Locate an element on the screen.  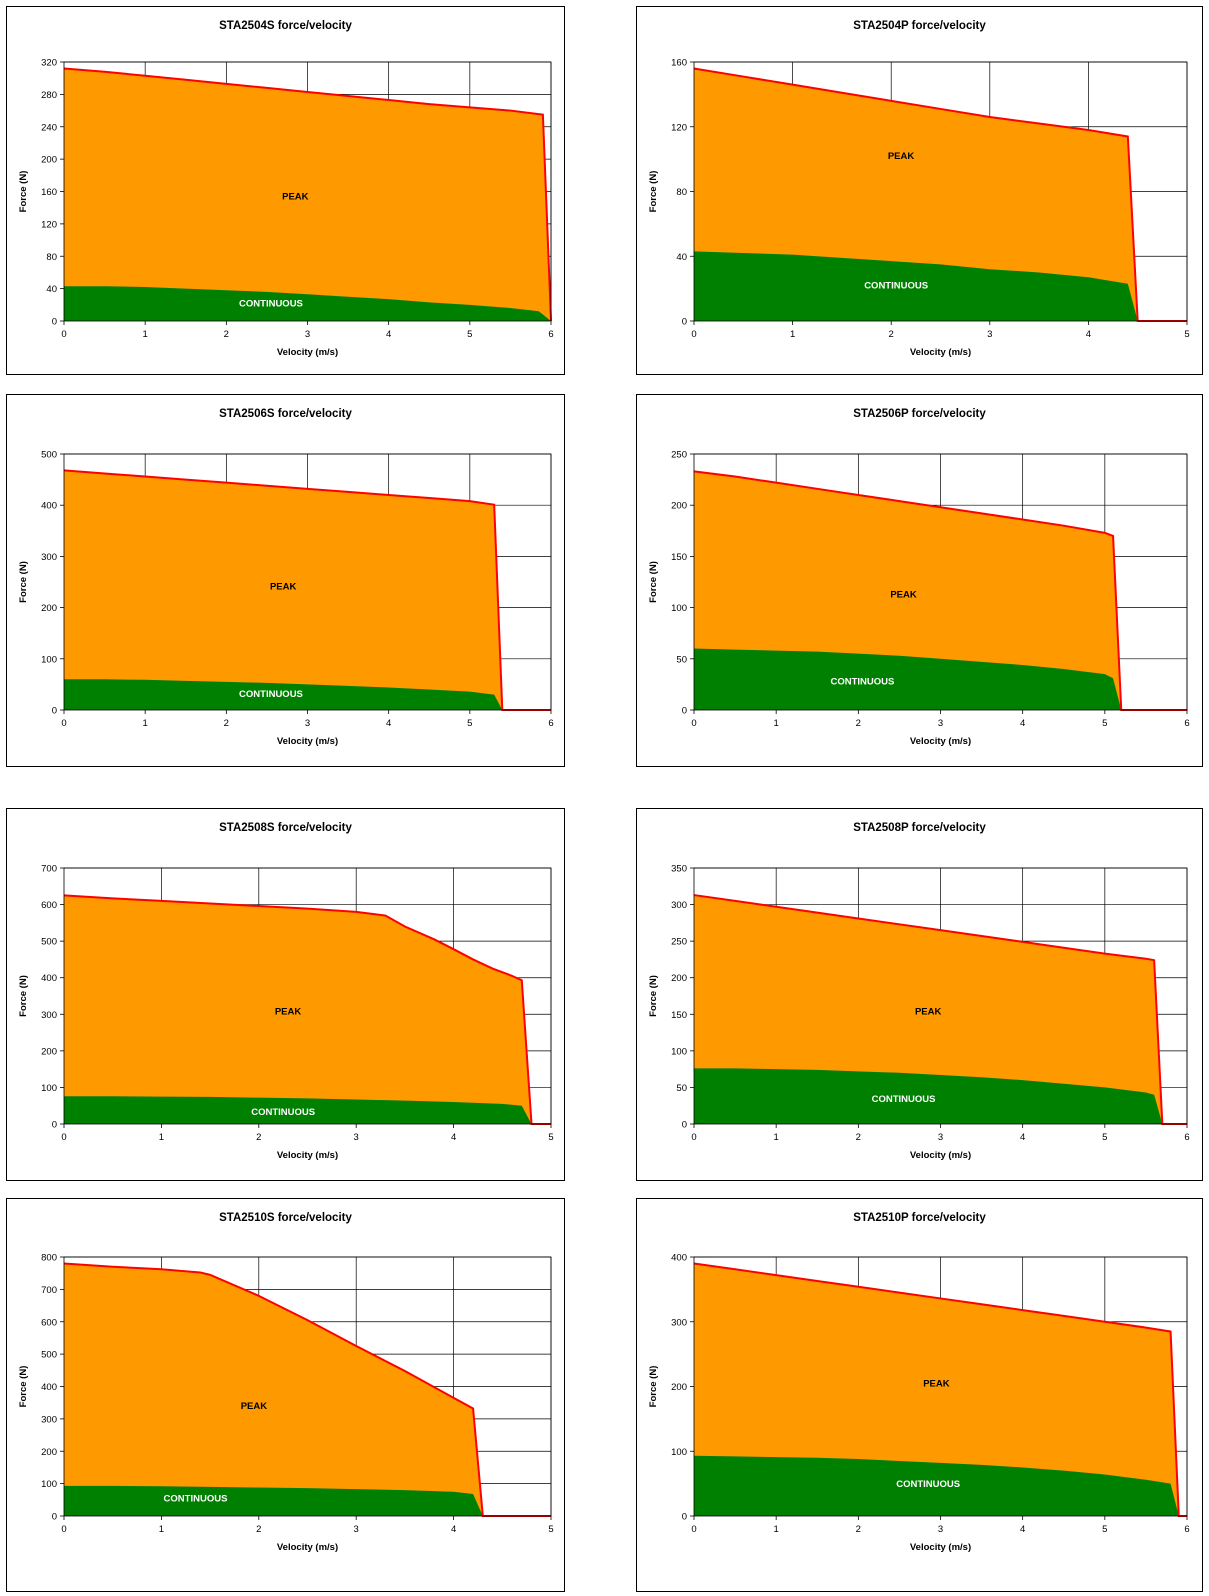
y-tick-label: 280 is located at coordinates (49, 95).